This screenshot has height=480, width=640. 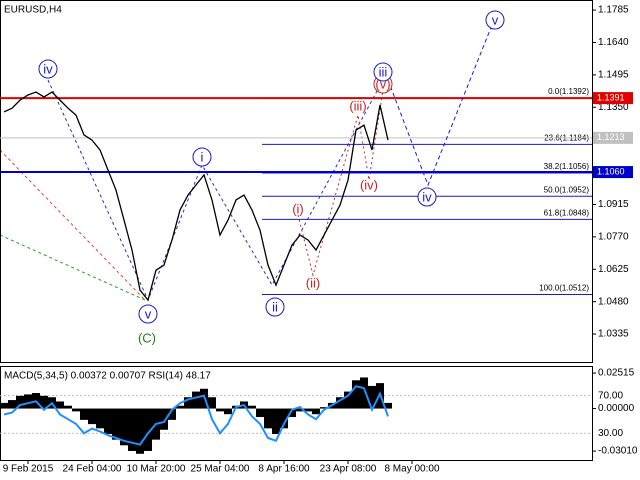 What do you see at coordinates (411, 469) in the screenshot?
I see `x-tick-label: 8 May 00:00` at bounding box center [411, 469].